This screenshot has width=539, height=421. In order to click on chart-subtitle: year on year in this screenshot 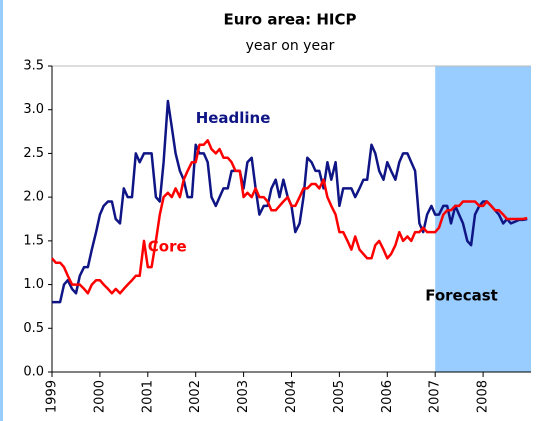, I will do `click(290, 46)`.